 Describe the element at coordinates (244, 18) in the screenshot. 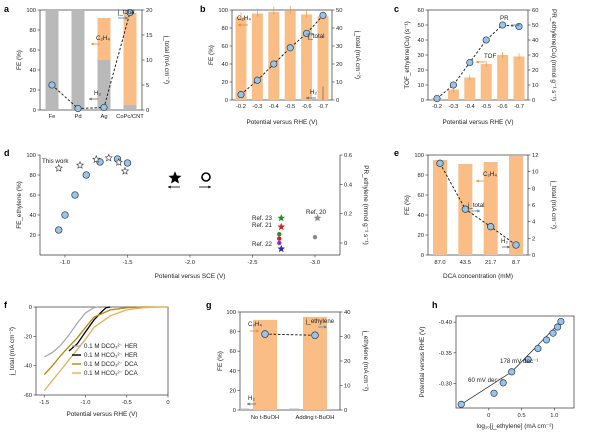

I see `c2h4-annotation: C₂H₄` at that location.